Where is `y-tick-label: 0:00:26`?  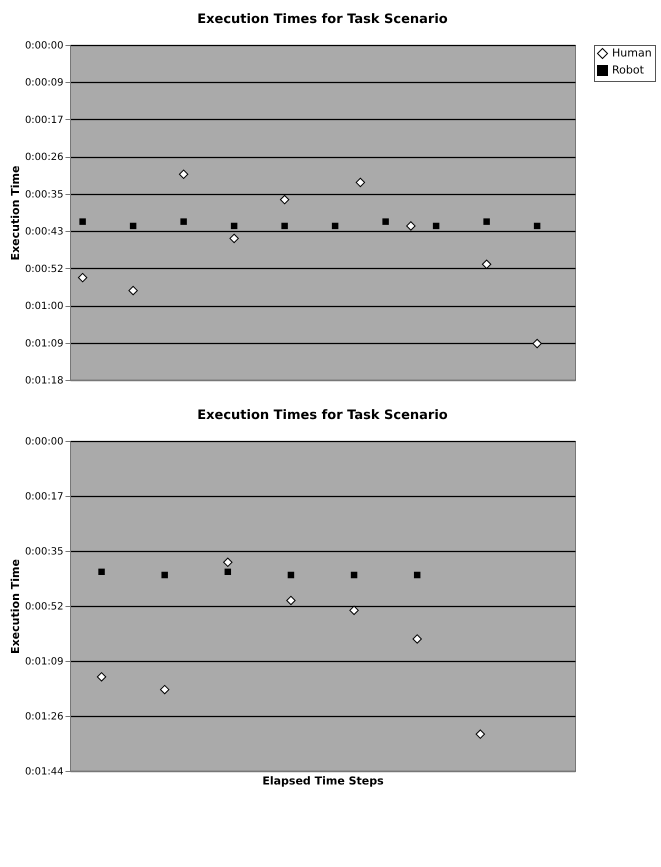 y-tick-label: 0:00:26 is located at coordinates (44, 158).